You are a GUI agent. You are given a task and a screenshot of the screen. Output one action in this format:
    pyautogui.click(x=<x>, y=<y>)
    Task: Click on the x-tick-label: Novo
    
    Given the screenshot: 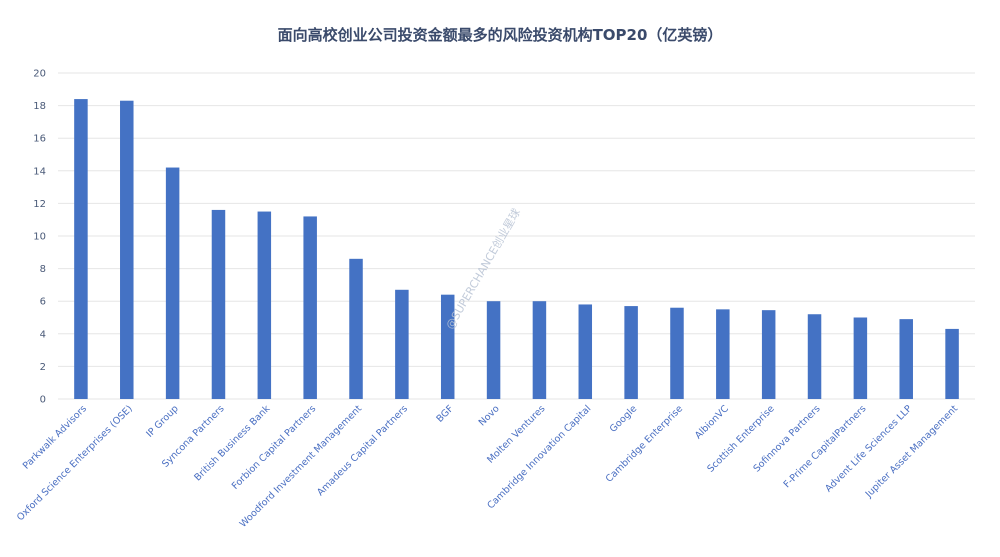 What is the action you would take?
    pyautogui.click(x=489, y=415)
    